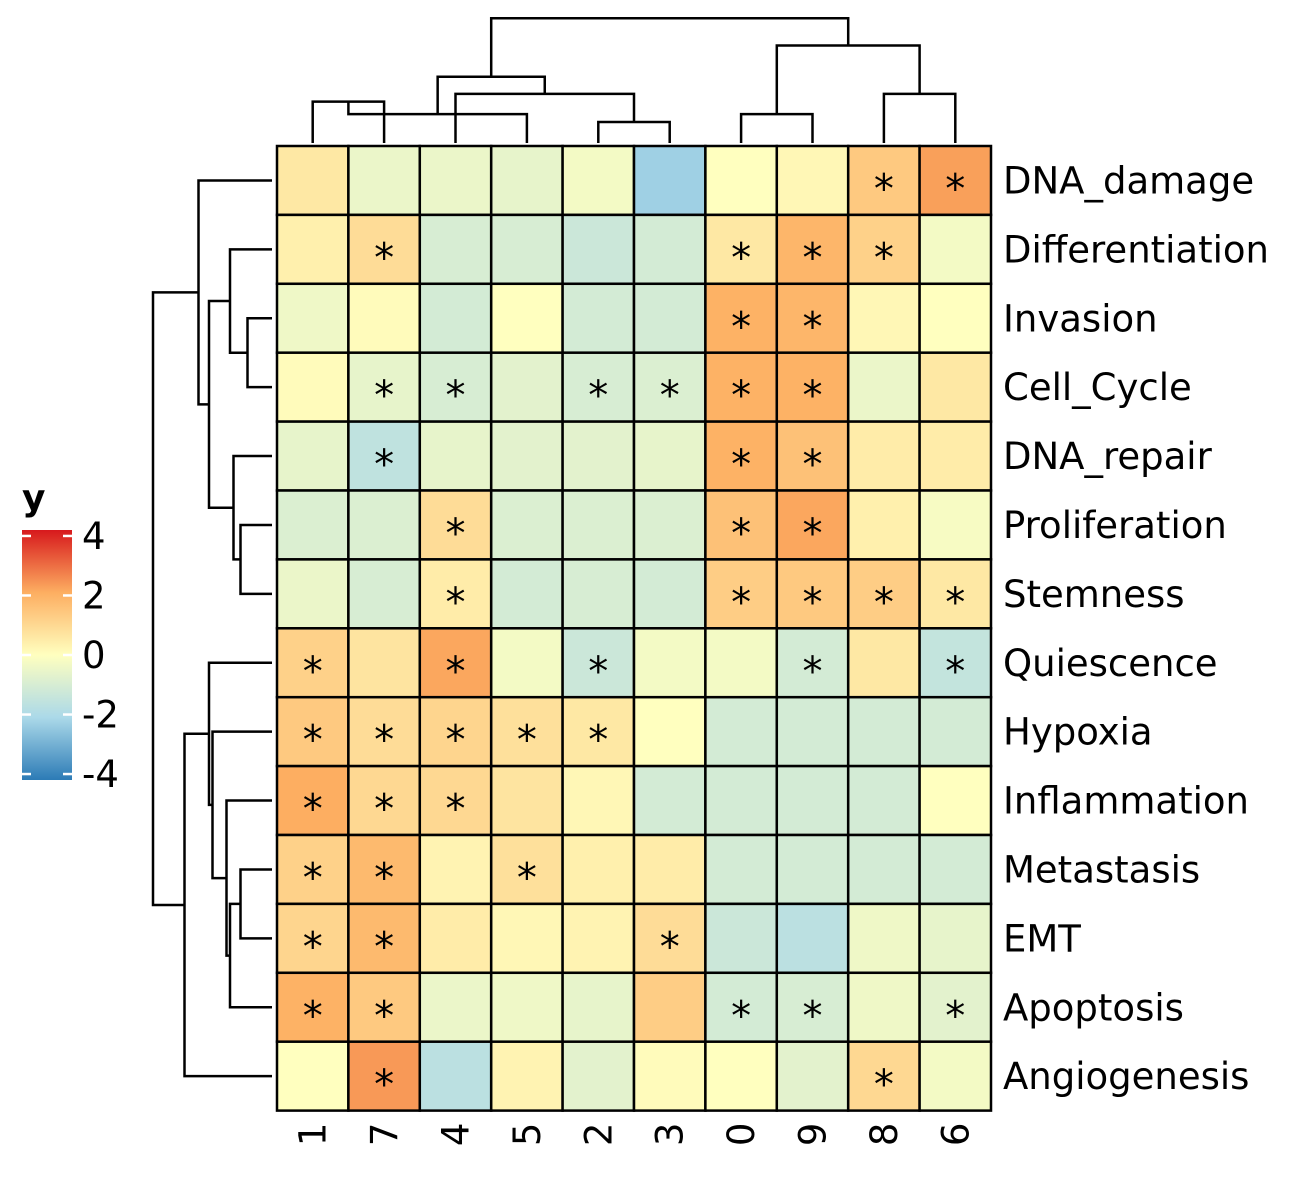 Image resolution: width=1299 pixels, height=1181 pixels. Describe the element at coordinates (1108, 456) in the screenshot. I see `row-label: DNA_repair` at that location.